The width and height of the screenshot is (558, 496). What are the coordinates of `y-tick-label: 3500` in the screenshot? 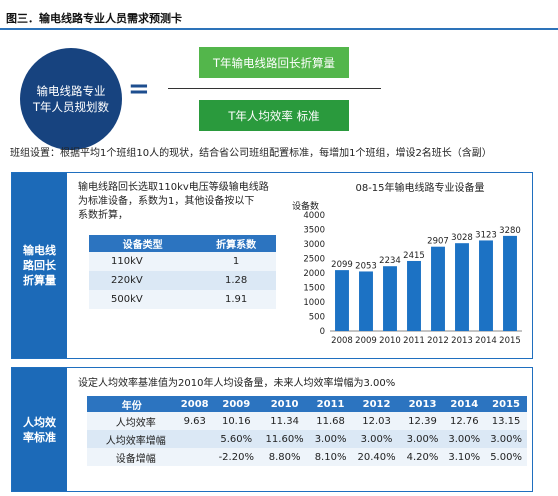 It's located at (314, 231).